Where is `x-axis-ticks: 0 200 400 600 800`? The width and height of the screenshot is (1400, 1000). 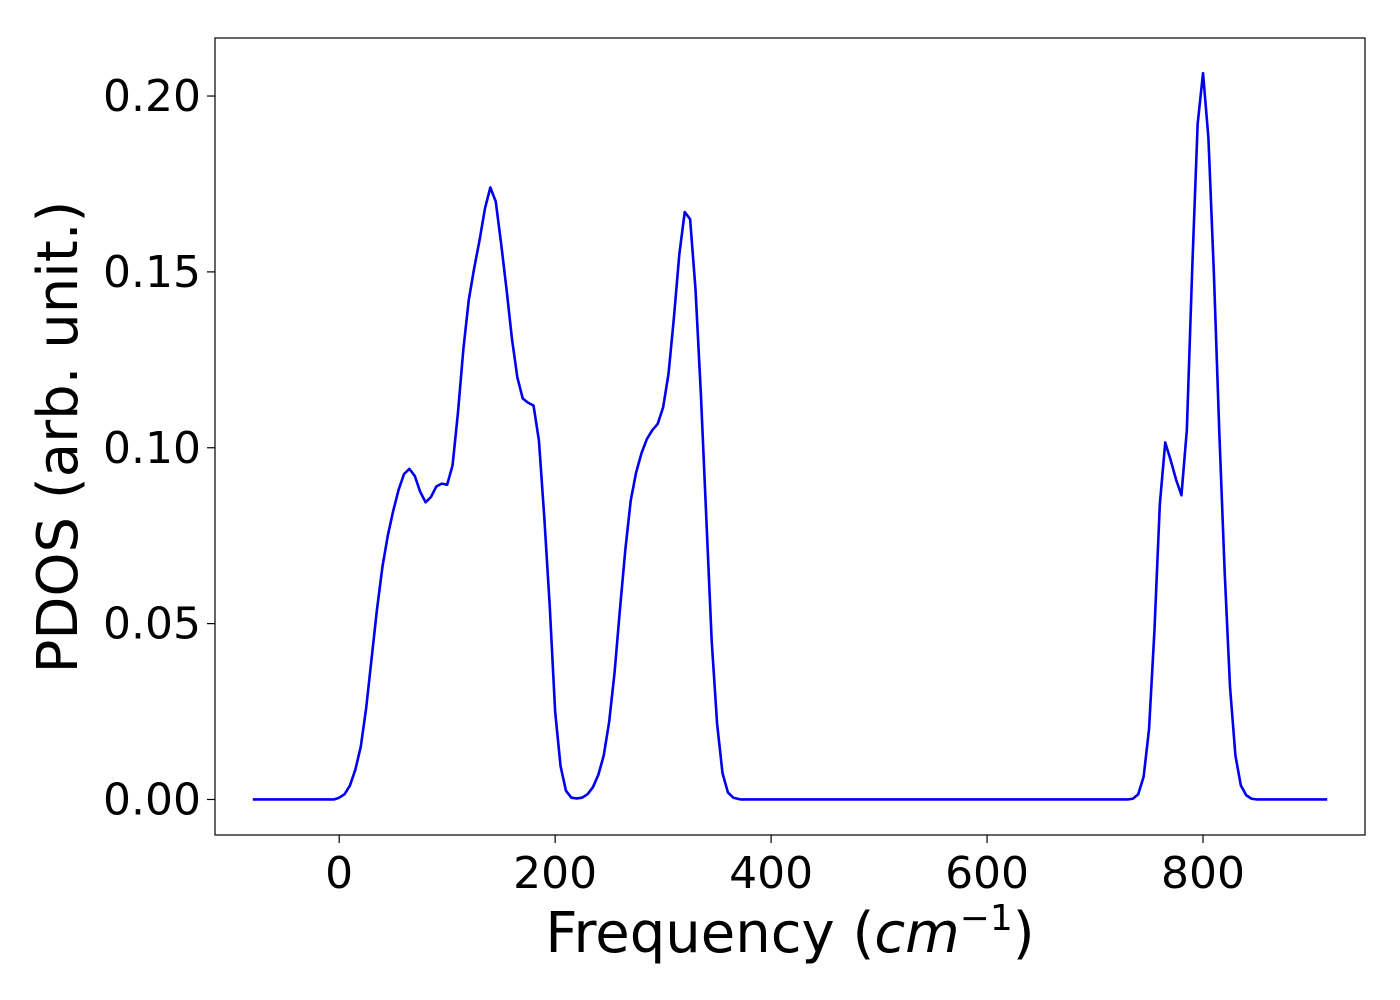
x-axis-ticks: 0 200 400 600 800 is located at coordinates (785, 867).